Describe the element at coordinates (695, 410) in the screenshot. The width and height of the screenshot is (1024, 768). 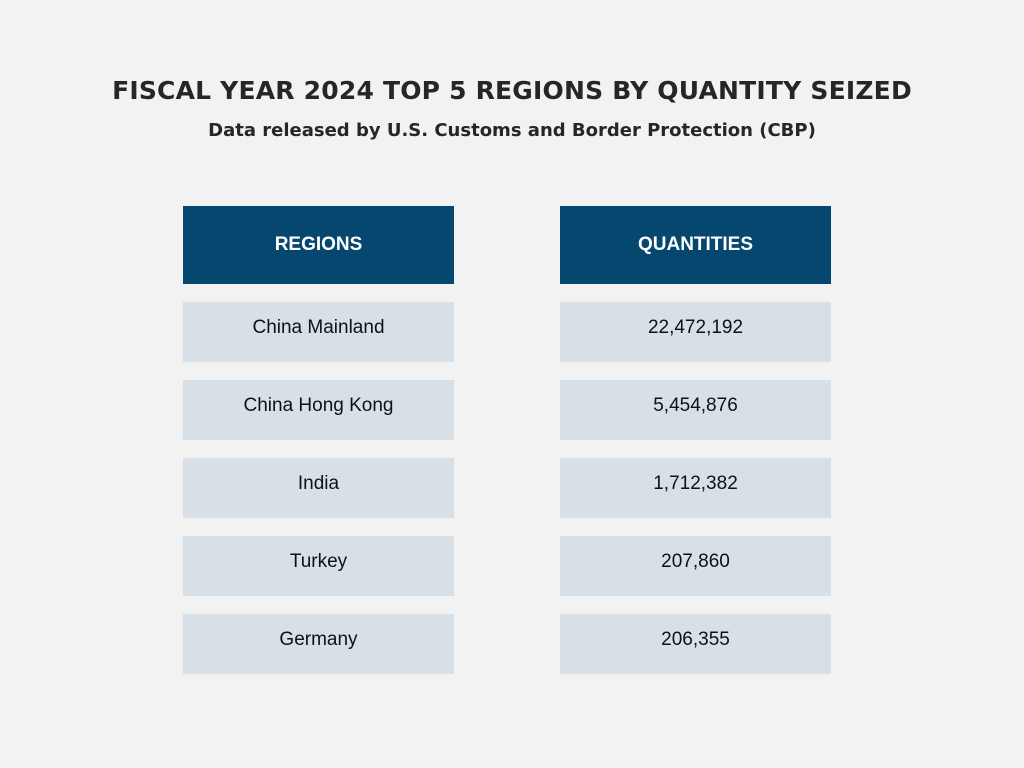
I see `quantity-cell: 5,454,876` at that location.